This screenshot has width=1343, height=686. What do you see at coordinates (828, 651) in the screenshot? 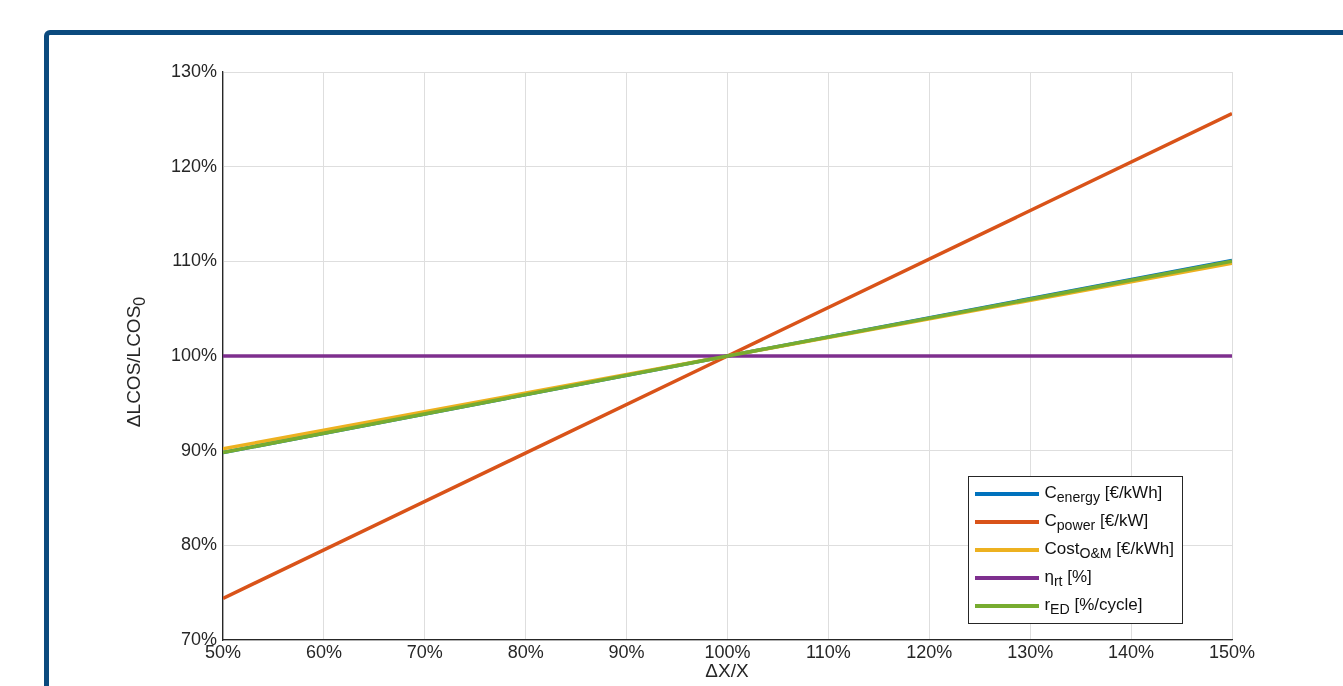
I see `x-tick-label: 110%` at bounding box center [828, 651].